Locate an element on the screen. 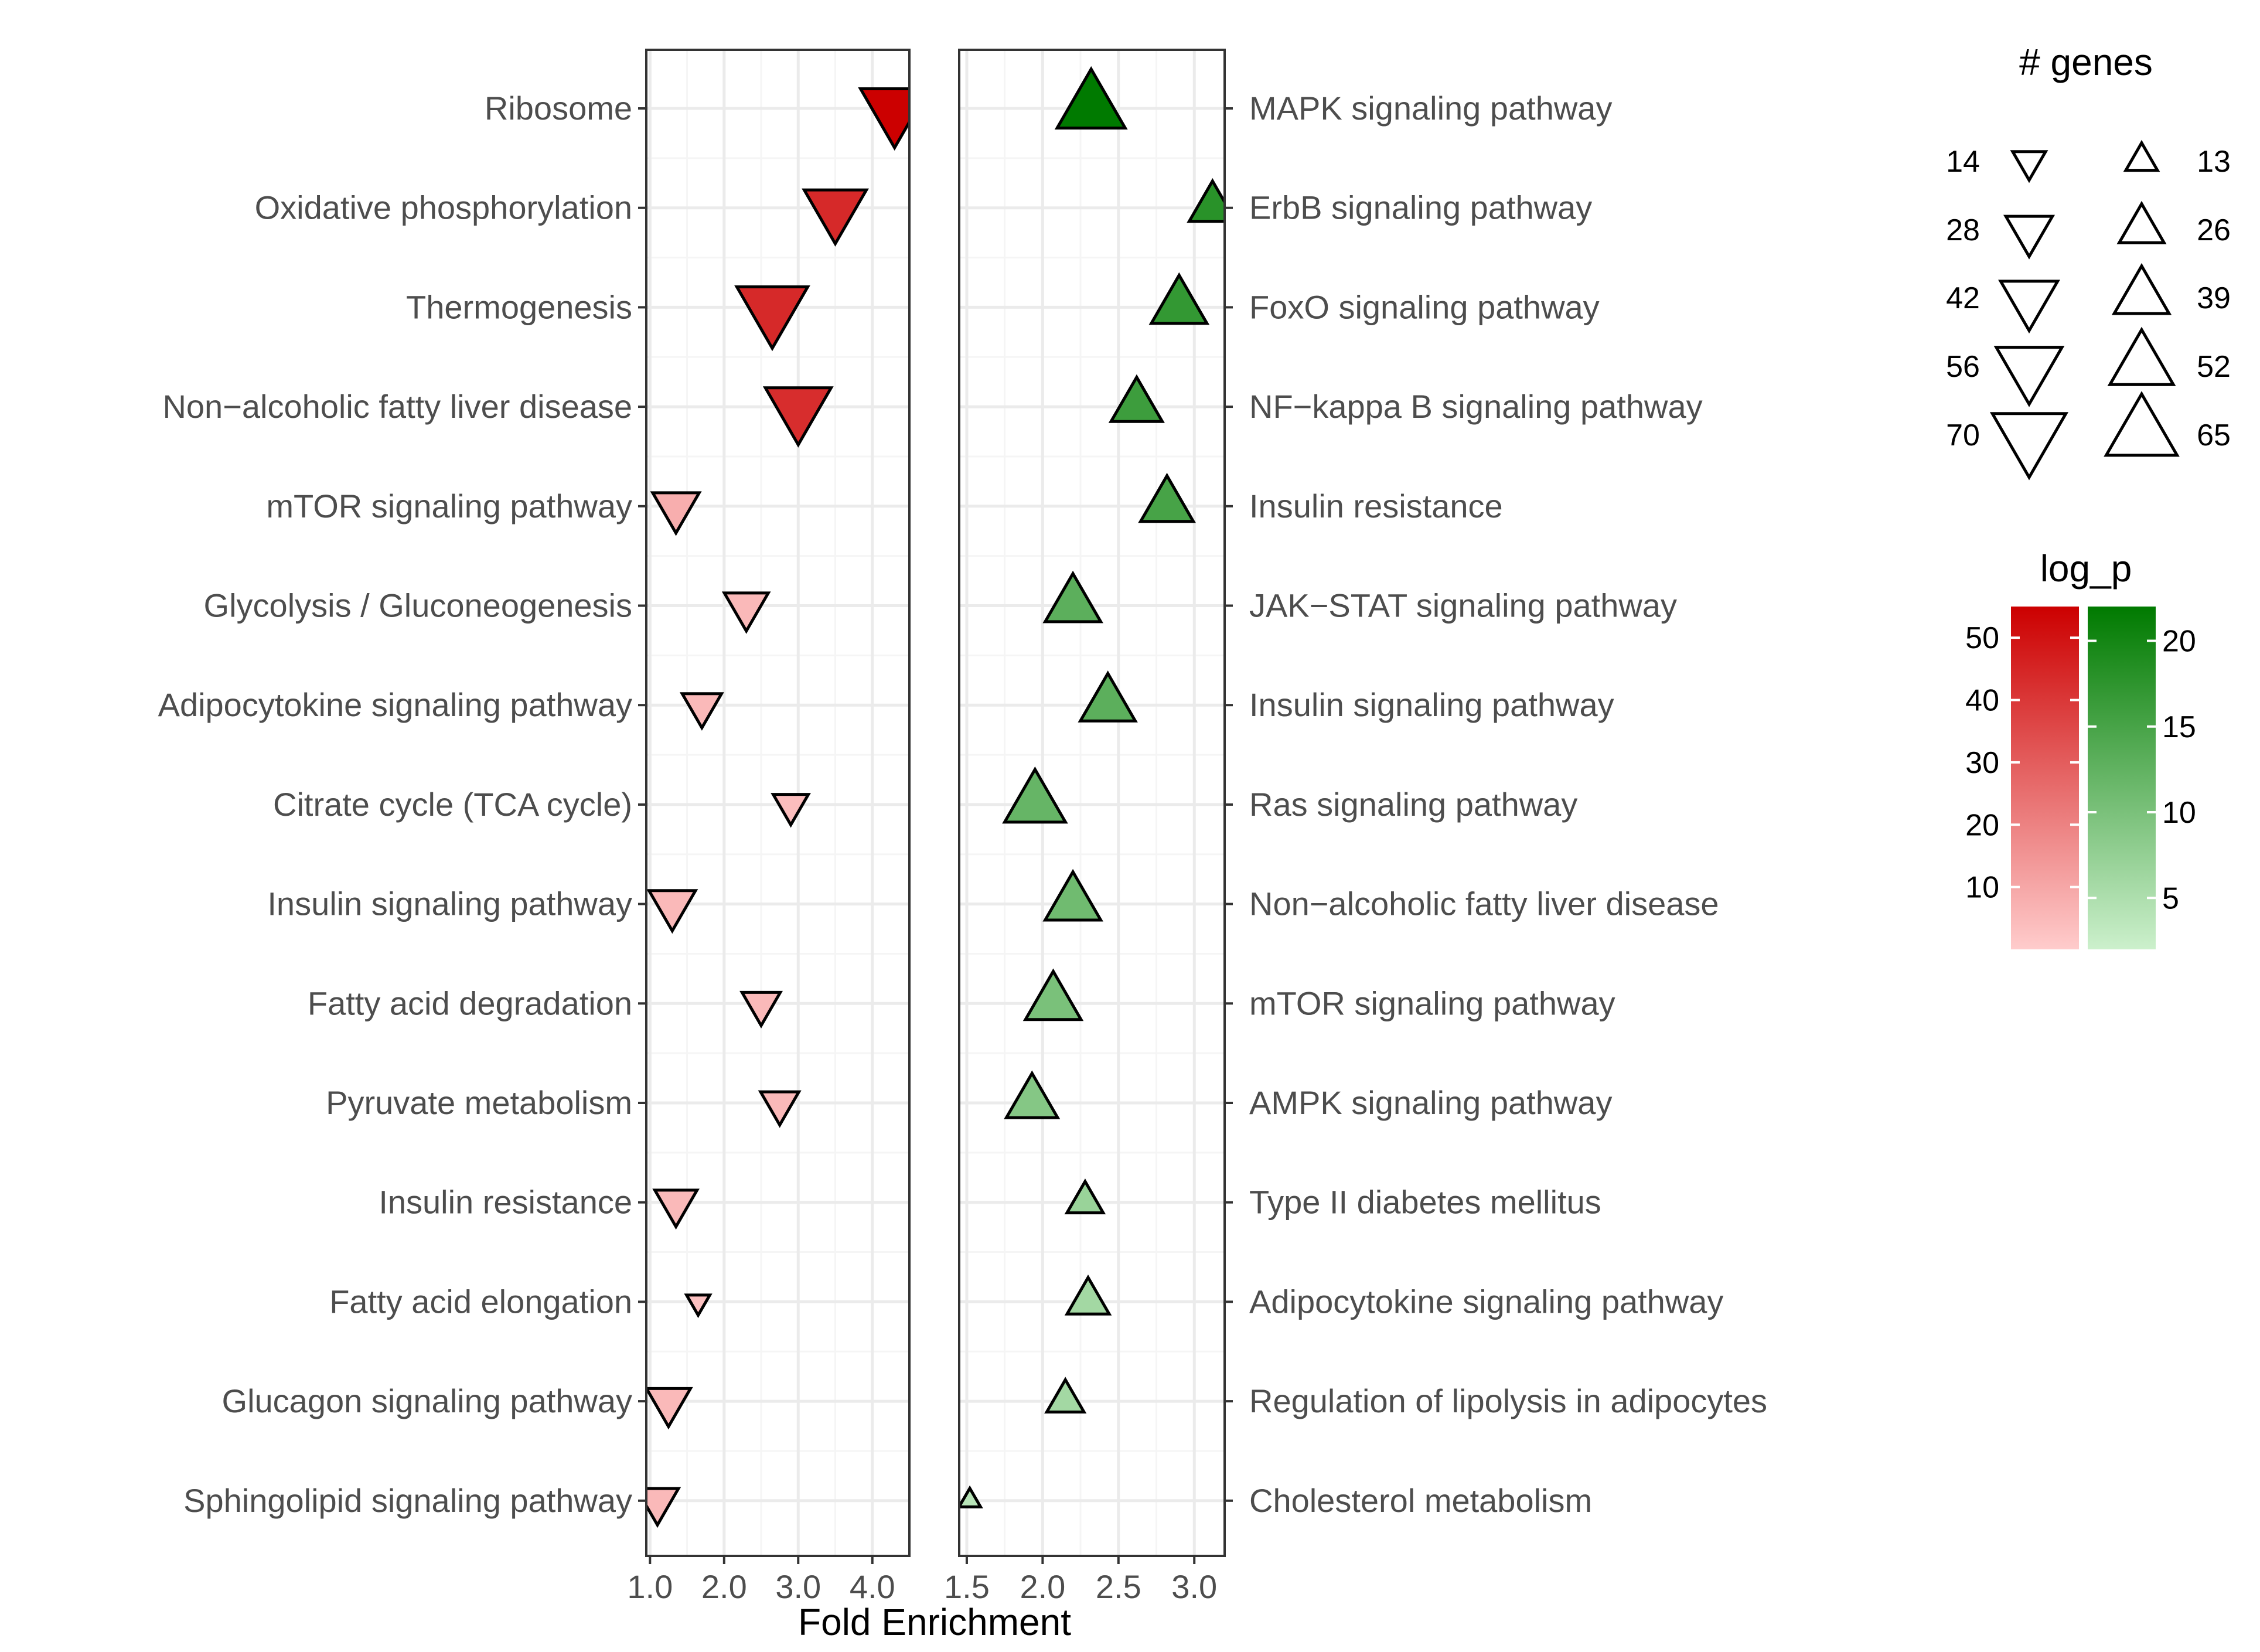 Image resolution: width=2260 pixels, height=1652 pixels. category-label: MAPK signaling pathway is located at coordinates (1431, 108).